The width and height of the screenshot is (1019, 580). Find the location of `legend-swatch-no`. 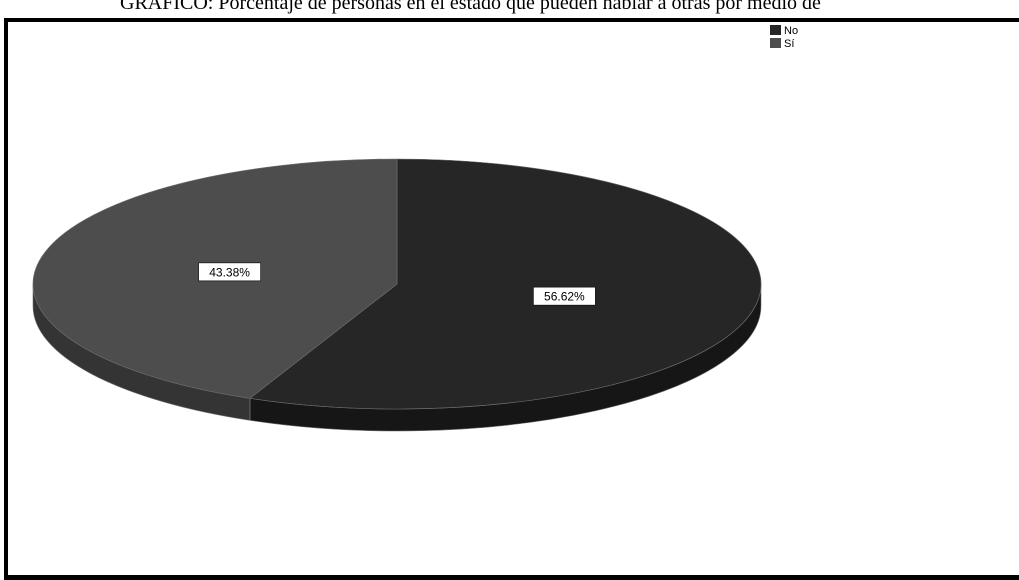

legend-swatch-no is located at coordinates (775, 30).